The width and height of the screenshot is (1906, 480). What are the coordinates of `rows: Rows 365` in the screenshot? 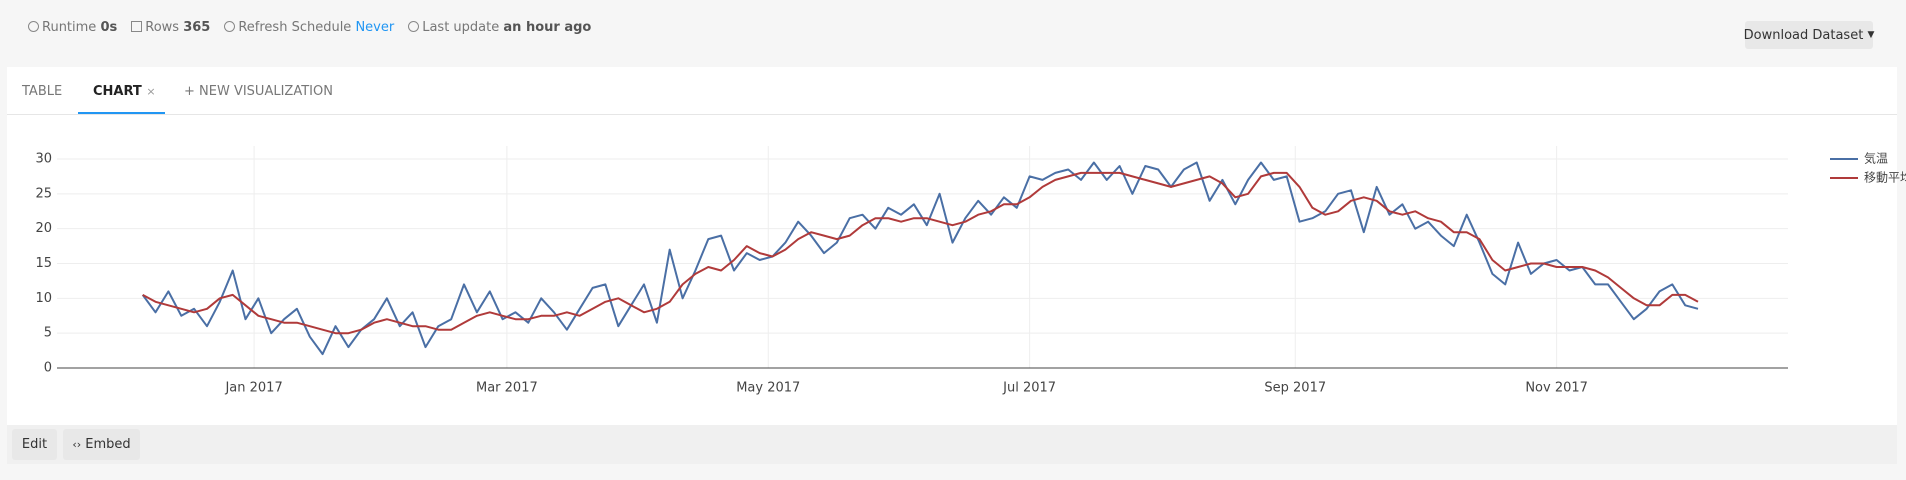 It's located at (170, 27).